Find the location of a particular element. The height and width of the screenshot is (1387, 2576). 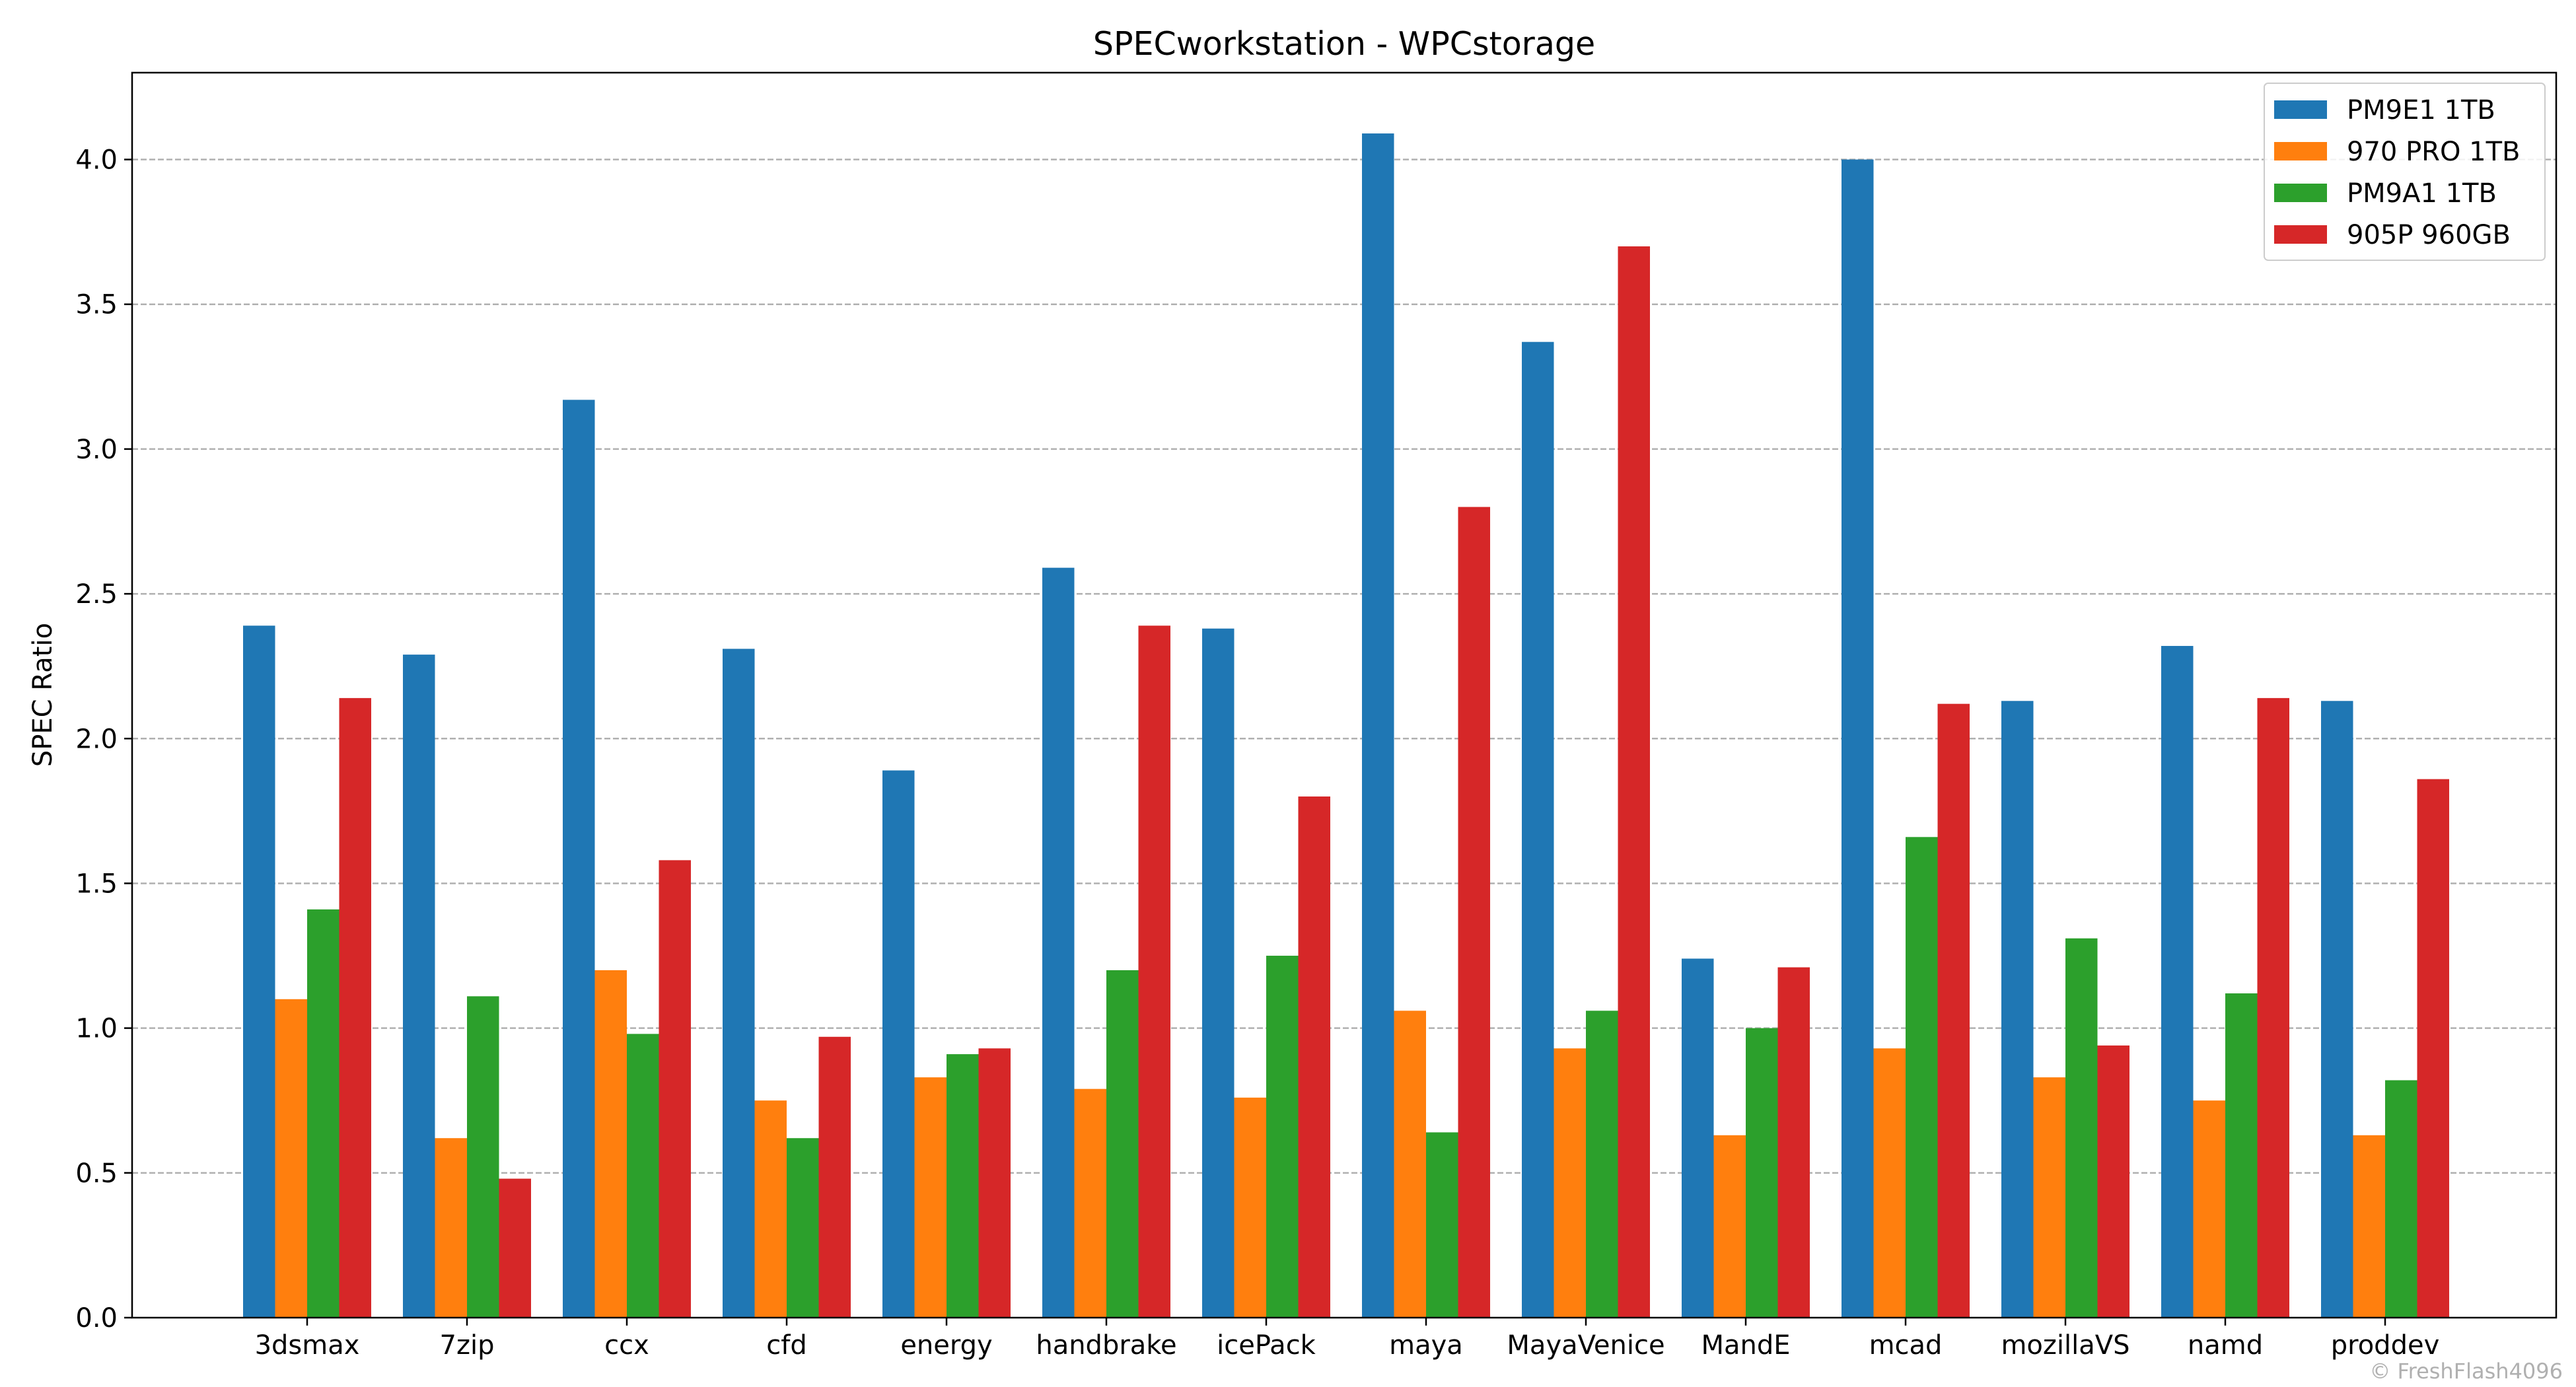

y-tick-label: 2.0 is located at coordinates (97, 739).